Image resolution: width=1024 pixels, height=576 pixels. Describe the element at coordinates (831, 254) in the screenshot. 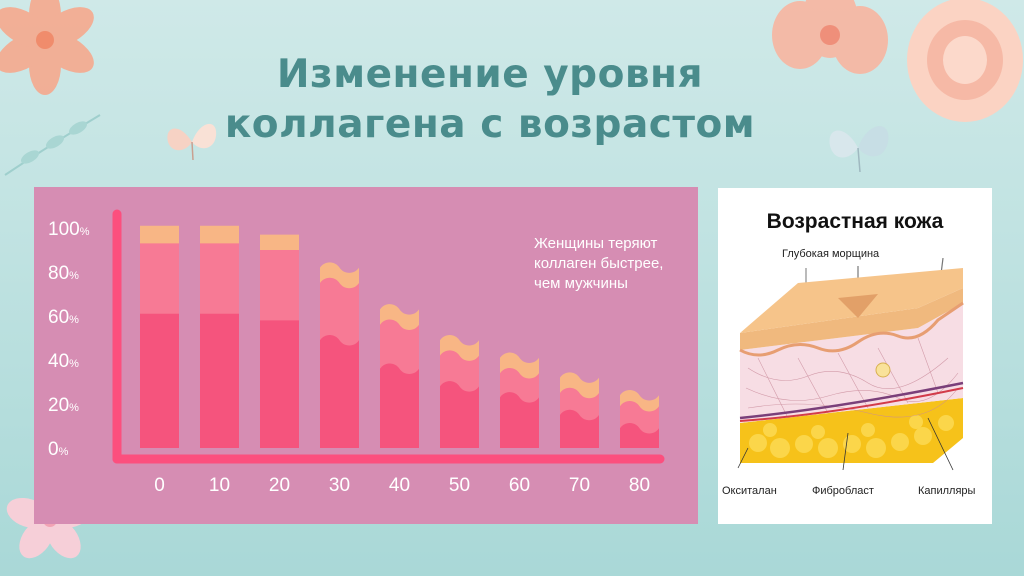

I see `label-deep-wrinkle: Глубокая морщина` at that location.